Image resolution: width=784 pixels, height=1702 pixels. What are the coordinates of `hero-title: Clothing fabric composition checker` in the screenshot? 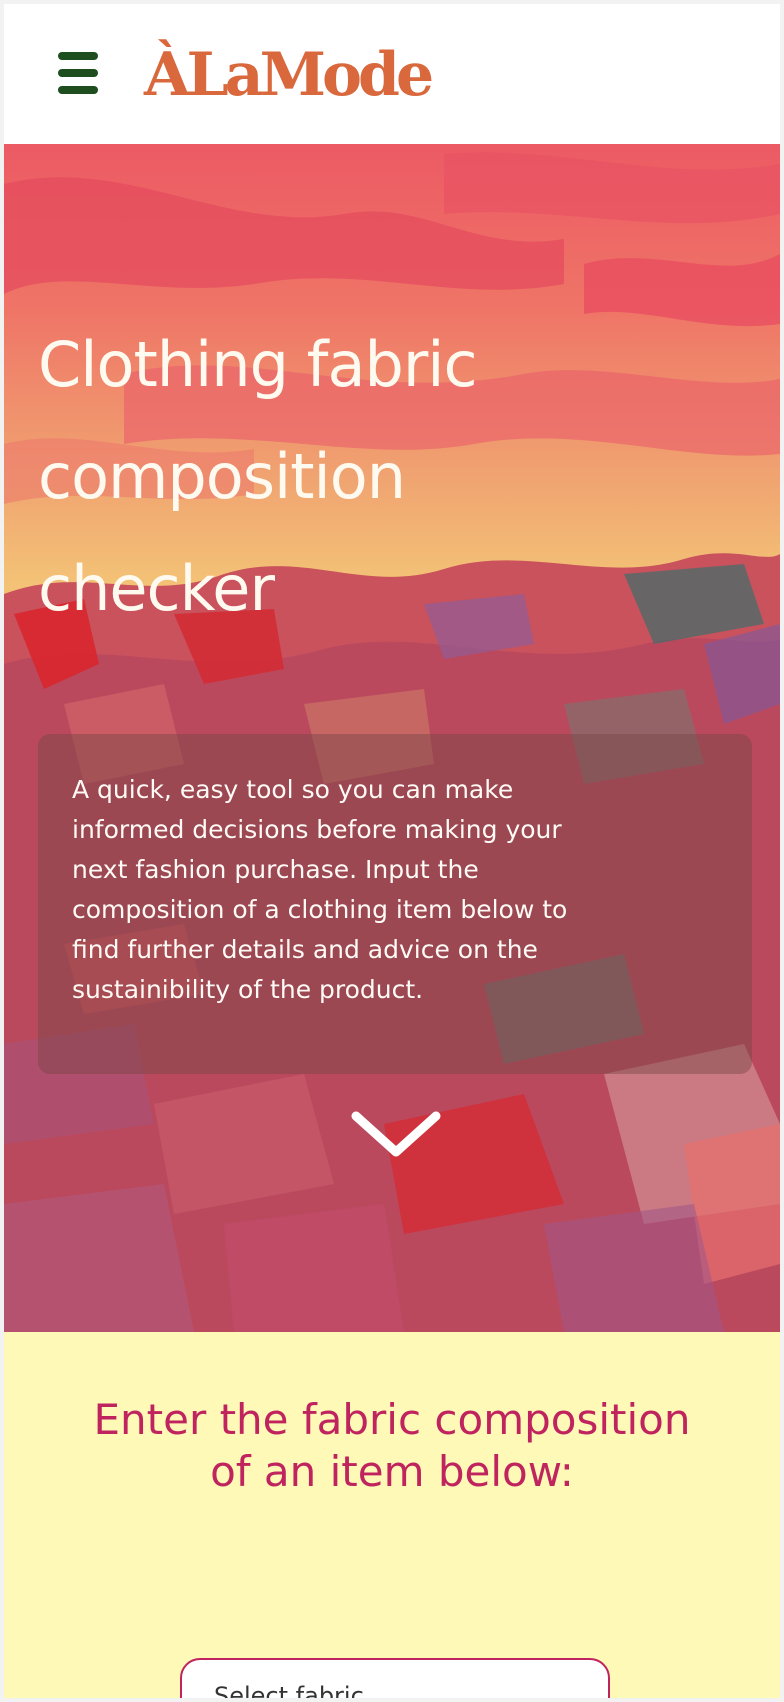 It's located at (258, 476).